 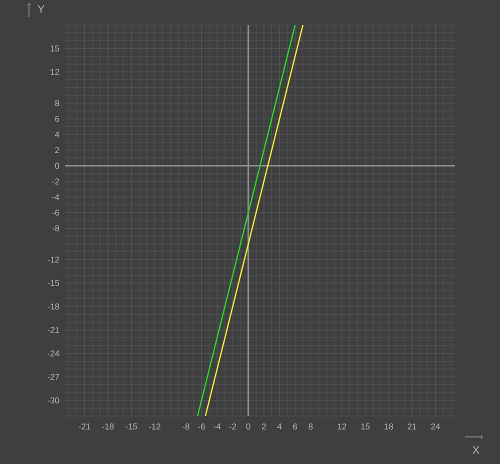 What do you see at coordinates (56, 181) in the screenshot?
I see `y-tick-label: -2` at bounding box center [56, 181].